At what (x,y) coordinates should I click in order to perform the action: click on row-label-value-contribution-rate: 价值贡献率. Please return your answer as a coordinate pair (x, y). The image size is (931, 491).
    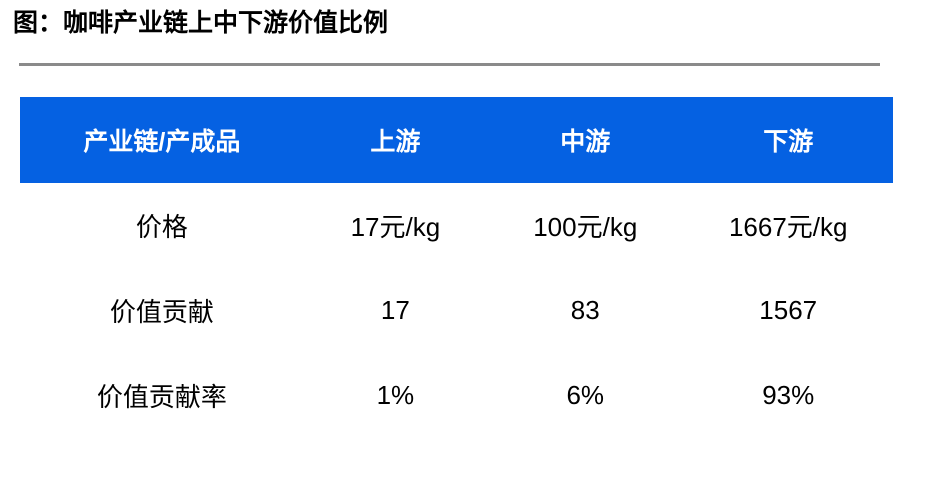
    Looking at the image, I should click on (161, 397).